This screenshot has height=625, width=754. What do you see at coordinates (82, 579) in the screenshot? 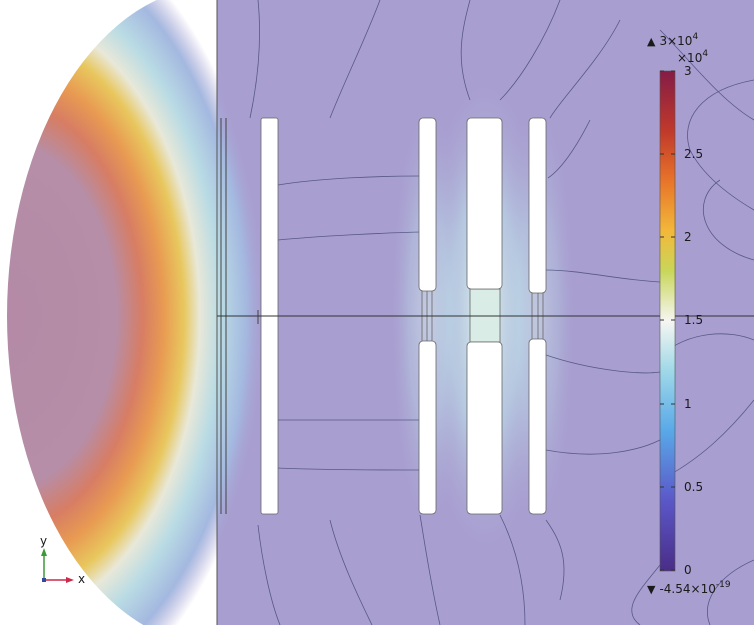
I see `x-axis-label: x` at bounding box center [82, 579].